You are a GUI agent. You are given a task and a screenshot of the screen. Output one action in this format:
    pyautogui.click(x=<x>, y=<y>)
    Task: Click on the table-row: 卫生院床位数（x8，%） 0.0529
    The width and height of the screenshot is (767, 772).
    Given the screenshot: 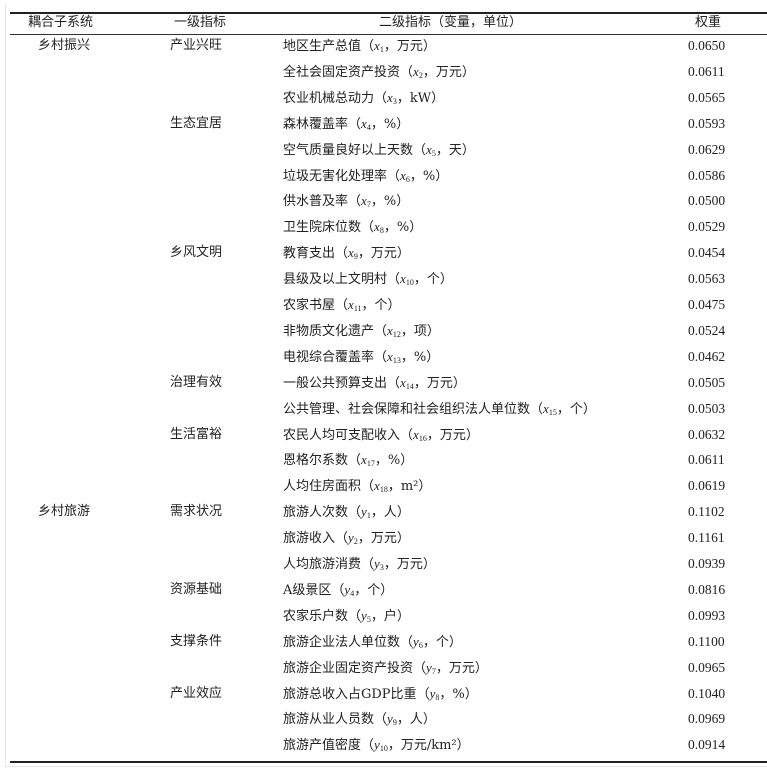 What is the action you would take?
    pyautogui.click(x=383, y=227)
    